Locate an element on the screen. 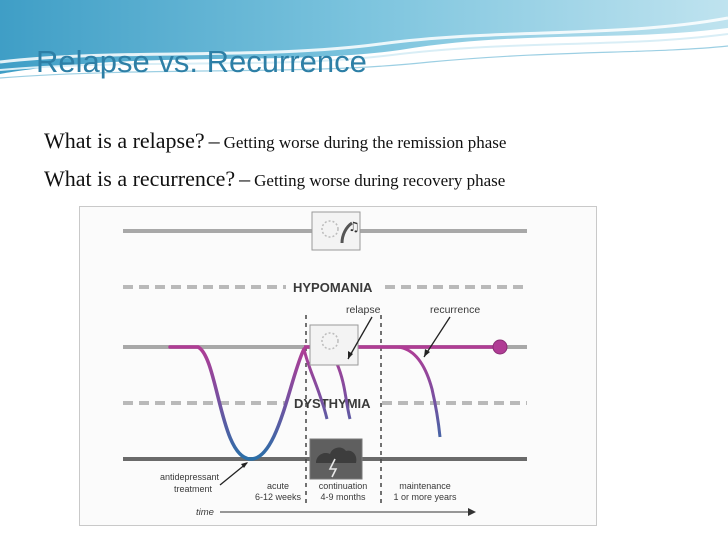  dysthymia-label: DYSTHYMIA is located at coordinates (332, 403).